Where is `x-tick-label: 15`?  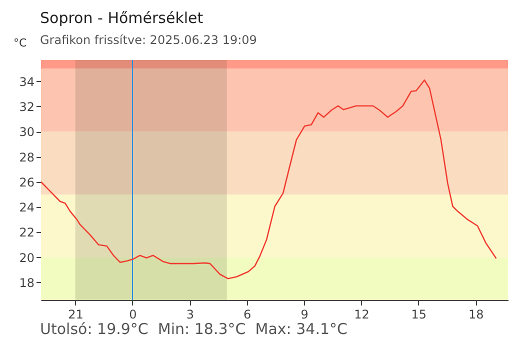 x-tick-label: 15 is located at coordinates (419, 315).